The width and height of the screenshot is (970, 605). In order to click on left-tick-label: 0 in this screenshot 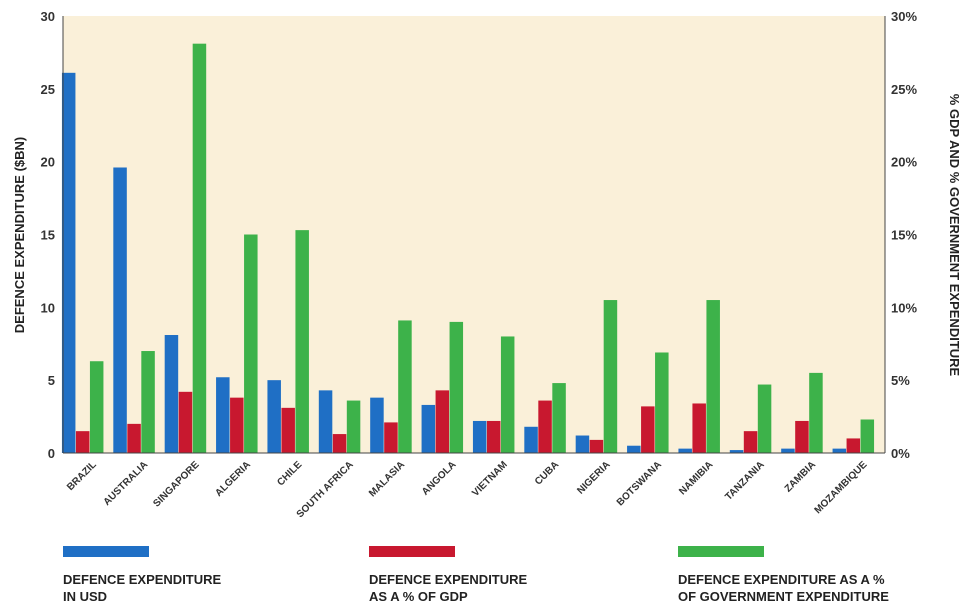, I will do `click(51, 453)`.